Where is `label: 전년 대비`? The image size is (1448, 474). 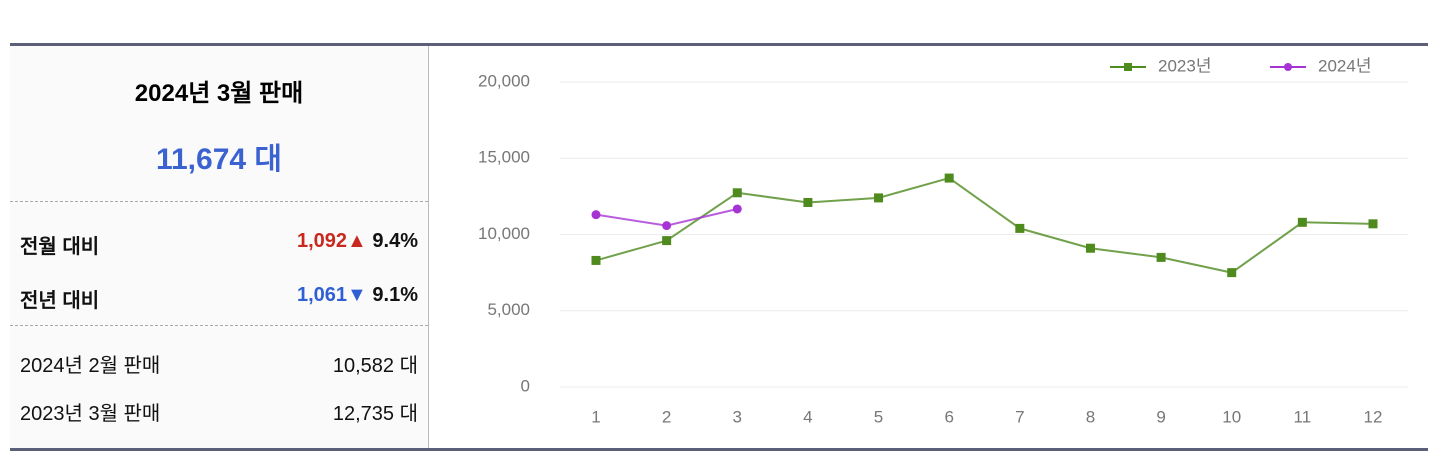
label: 전년 대비 is located at coordinates (60, 301).